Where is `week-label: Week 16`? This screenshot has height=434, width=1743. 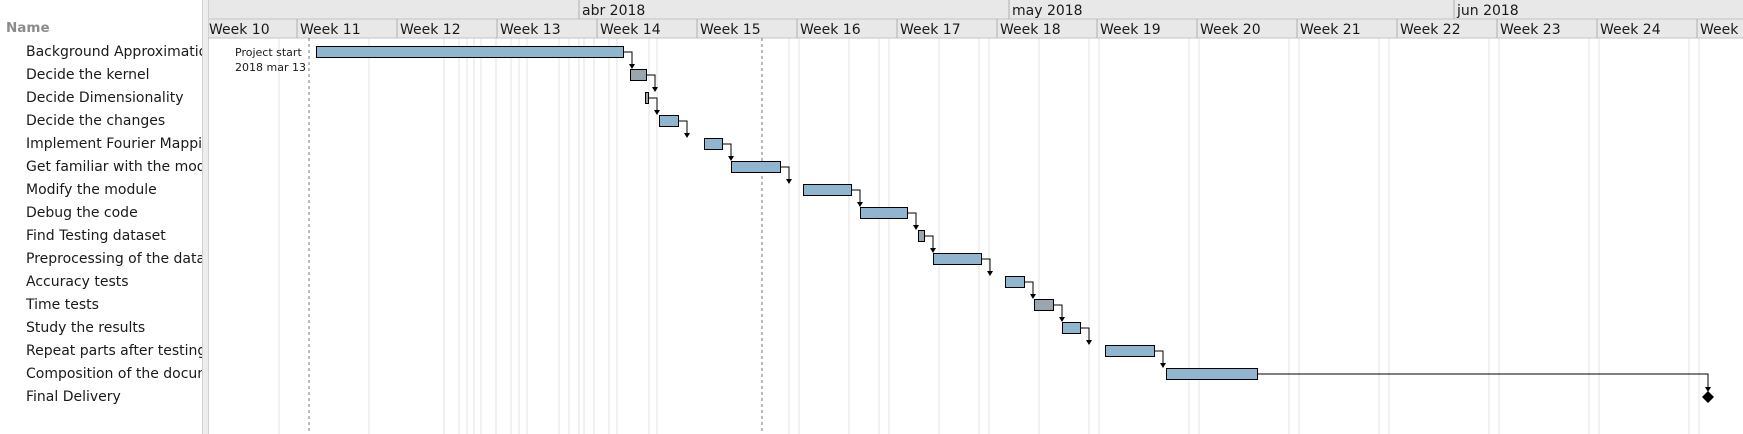 week-label: Week 16 is located at coordinates (830, 30).